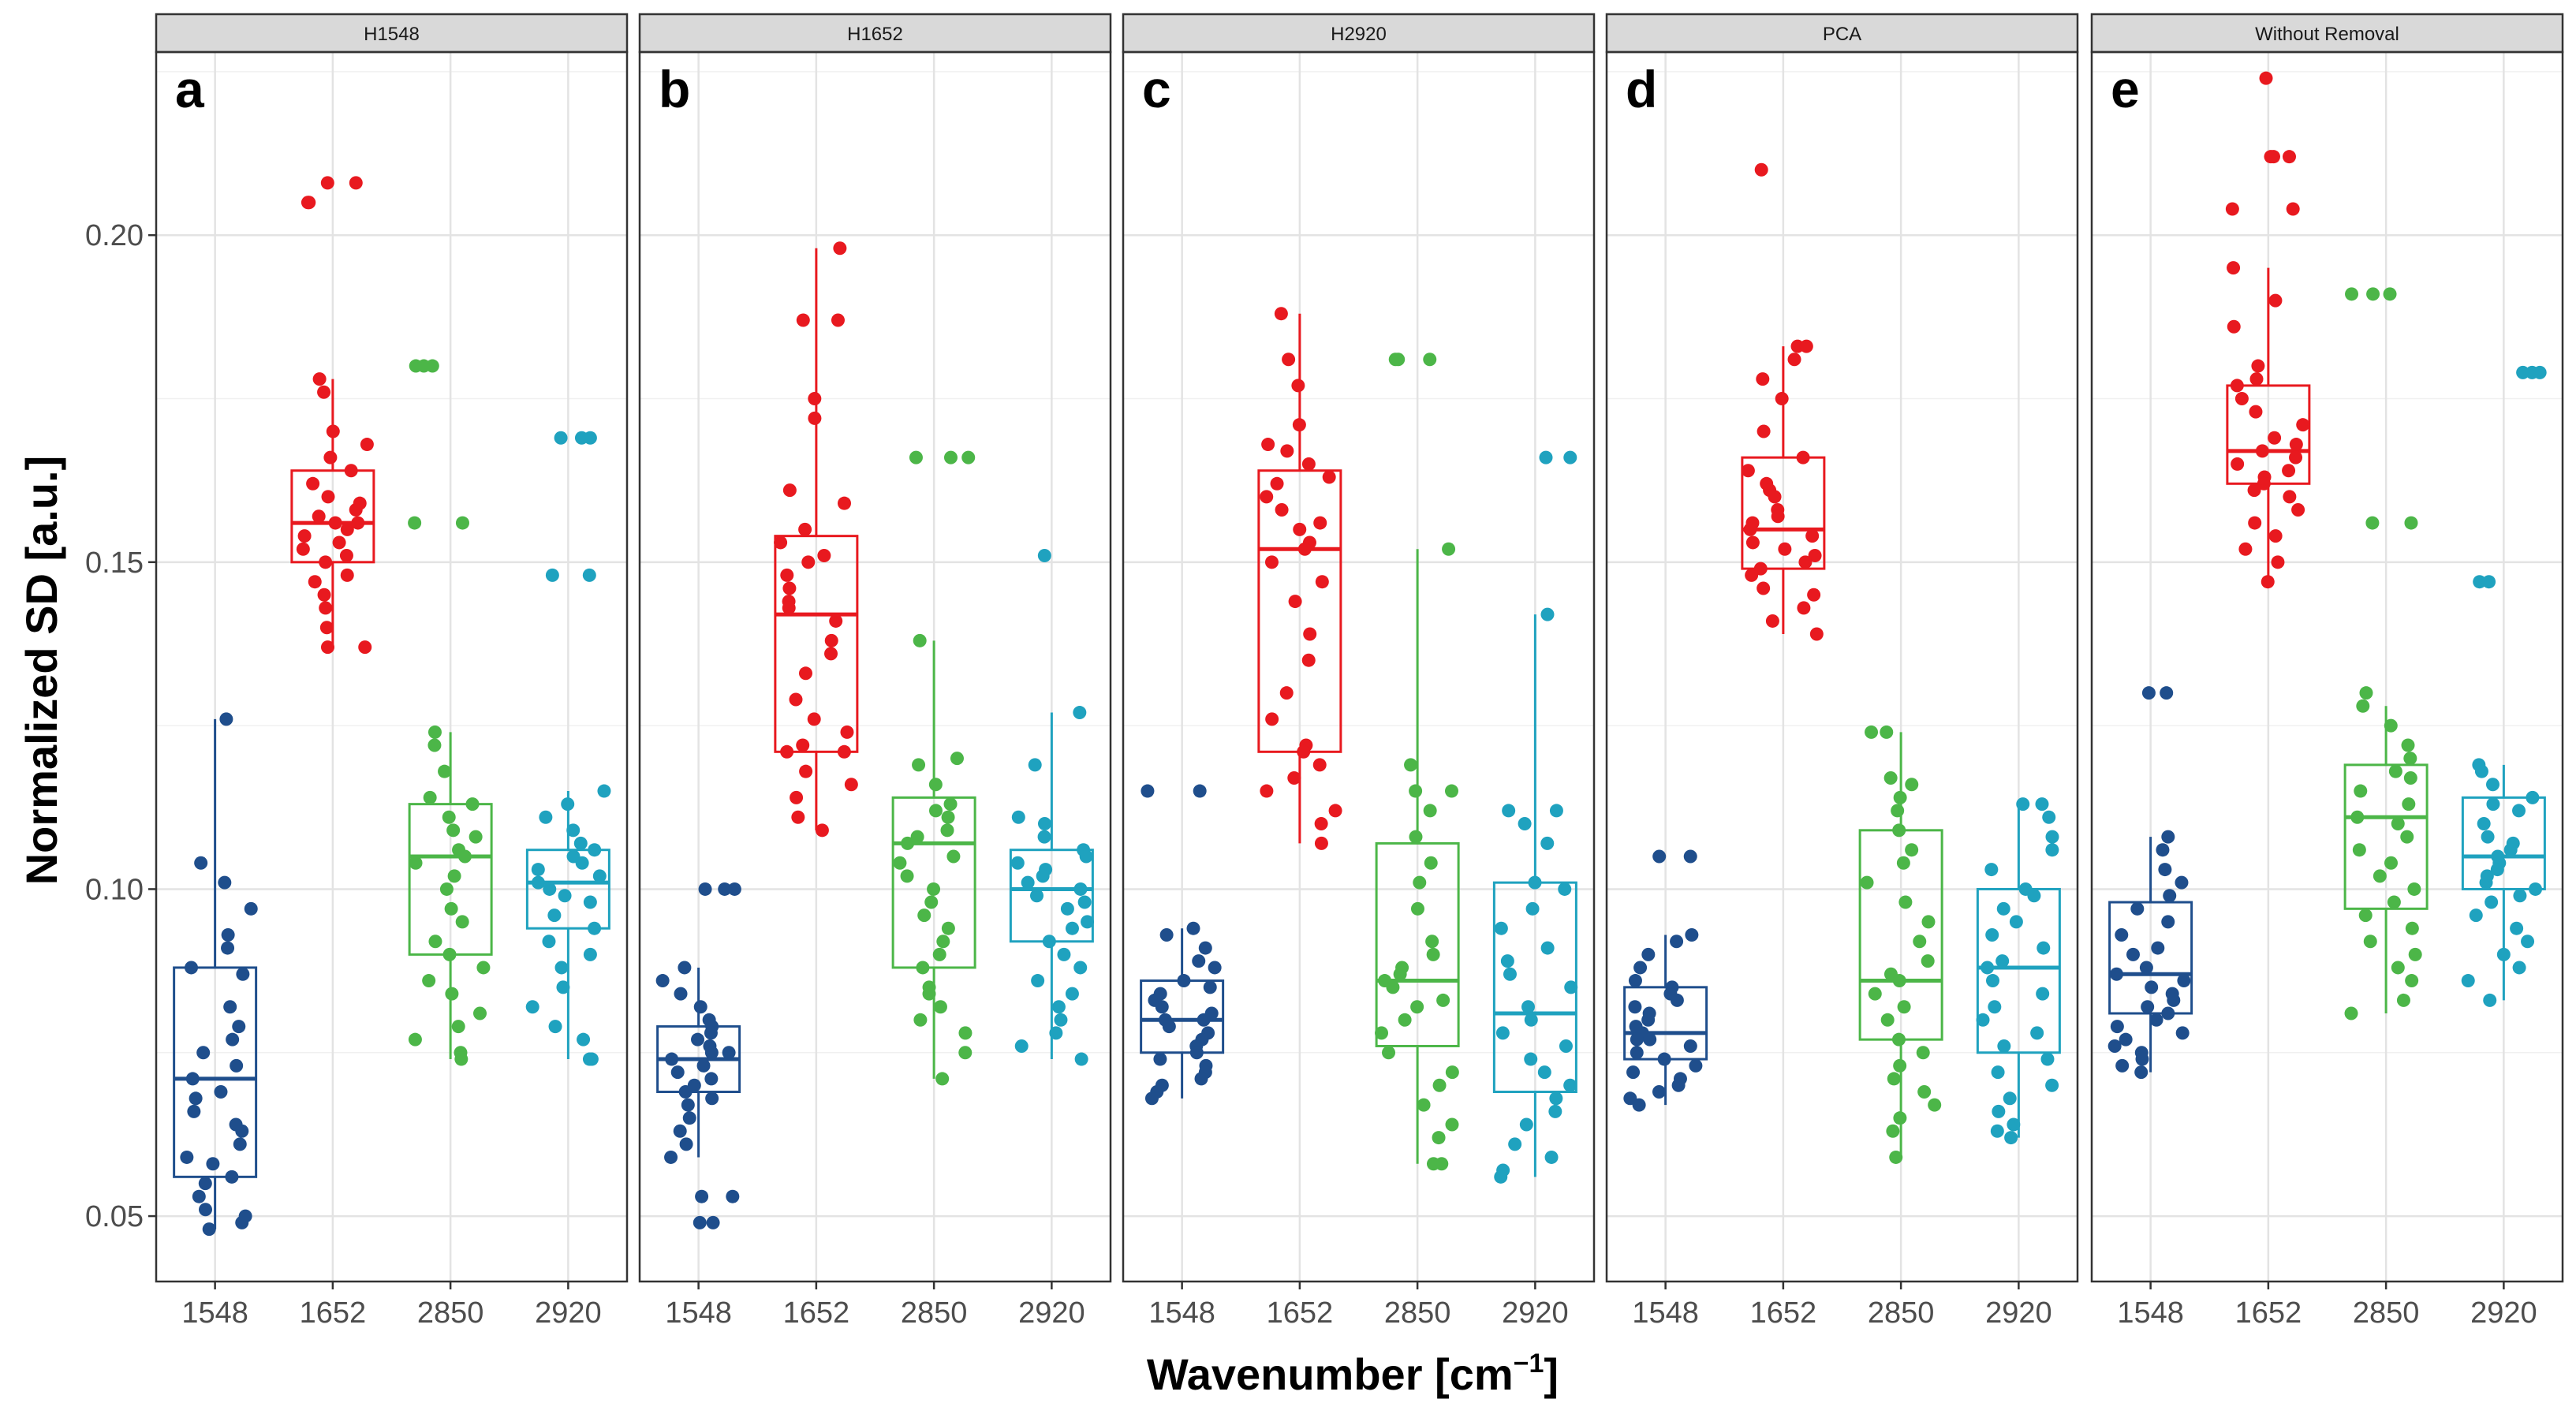 This screenshot has height=1414, width=2576. What do you see at coordinates (1353, 1374) in the screenshot?
I see `x-axis-title: Wavenumber [cm−1]` at bounding box center [1353, 1374].